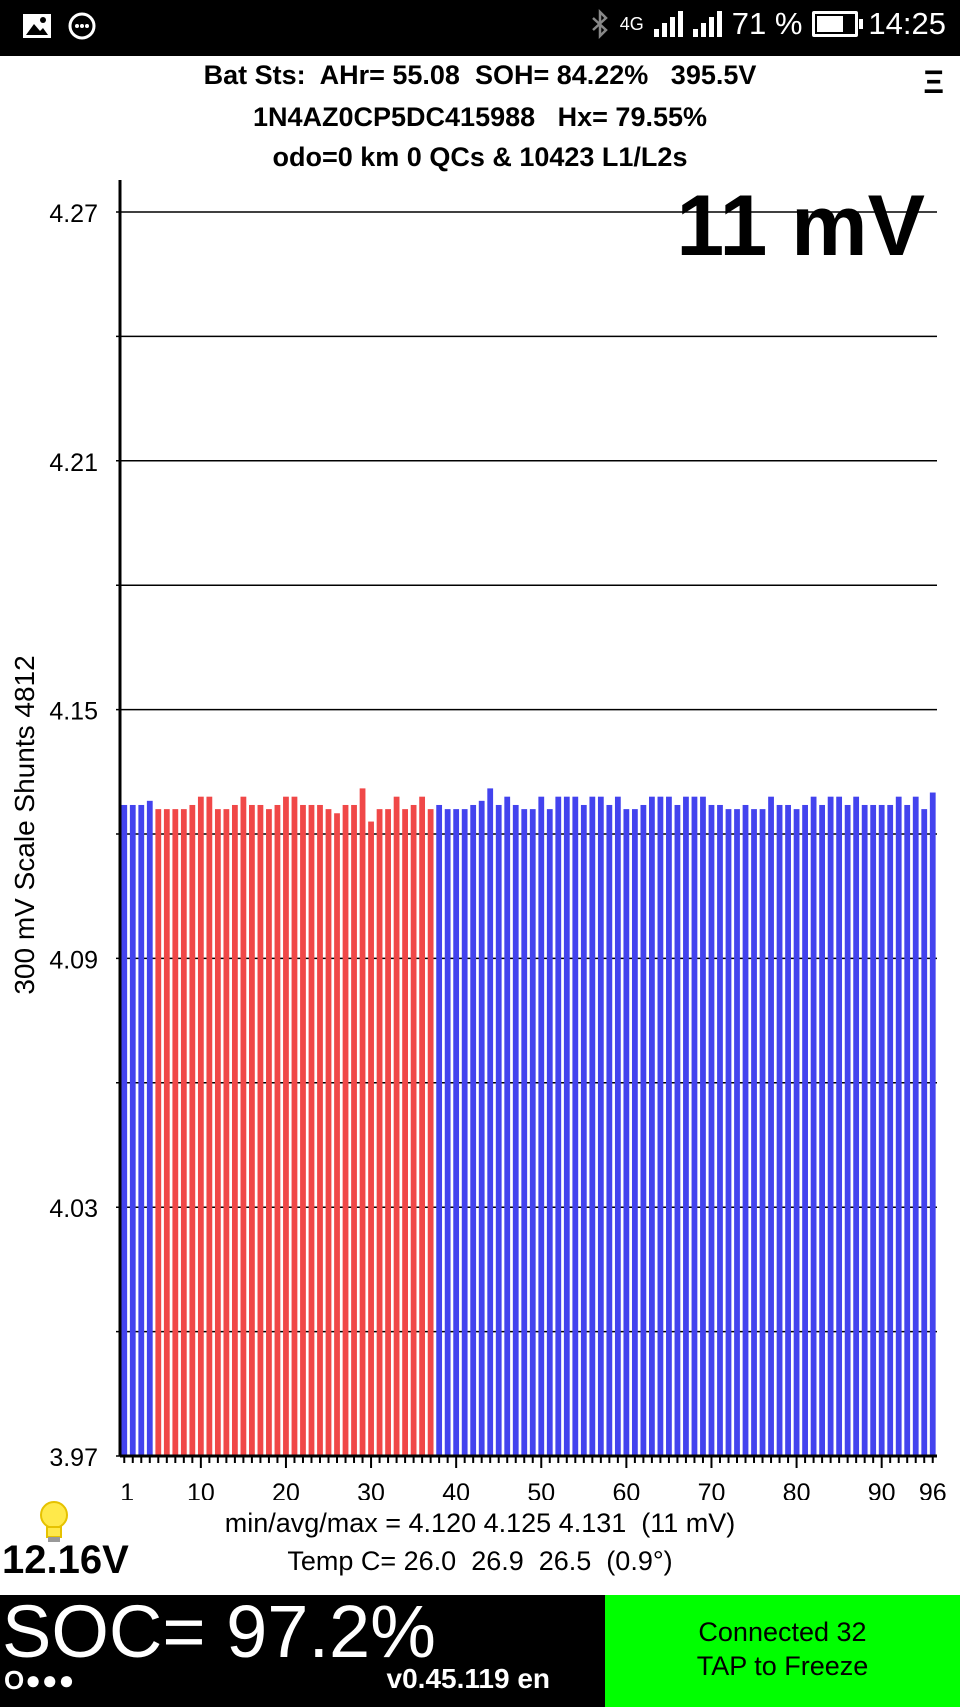 This screenshot has width=960, height=1707. I want to click on x-tick-label: 96, so click(933, 1489).